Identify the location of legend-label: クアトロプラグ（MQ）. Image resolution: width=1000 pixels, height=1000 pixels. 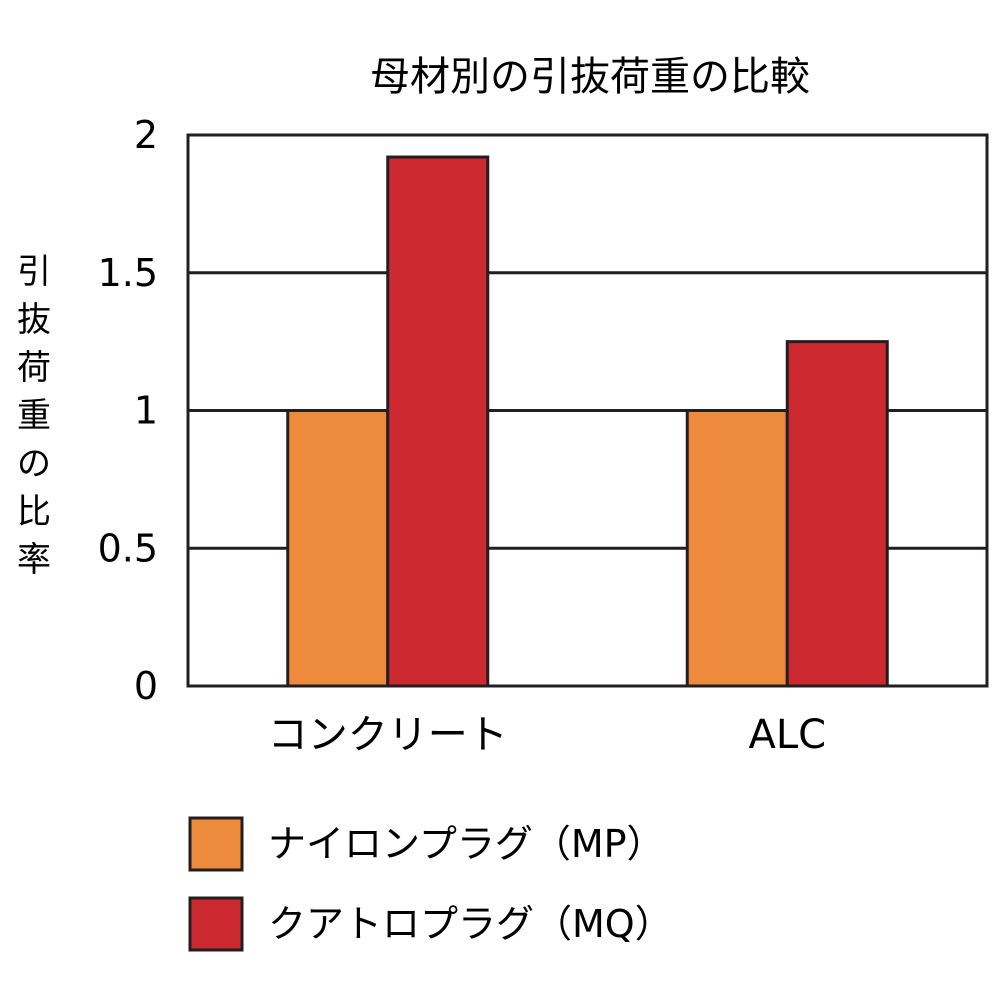
(470, 924).